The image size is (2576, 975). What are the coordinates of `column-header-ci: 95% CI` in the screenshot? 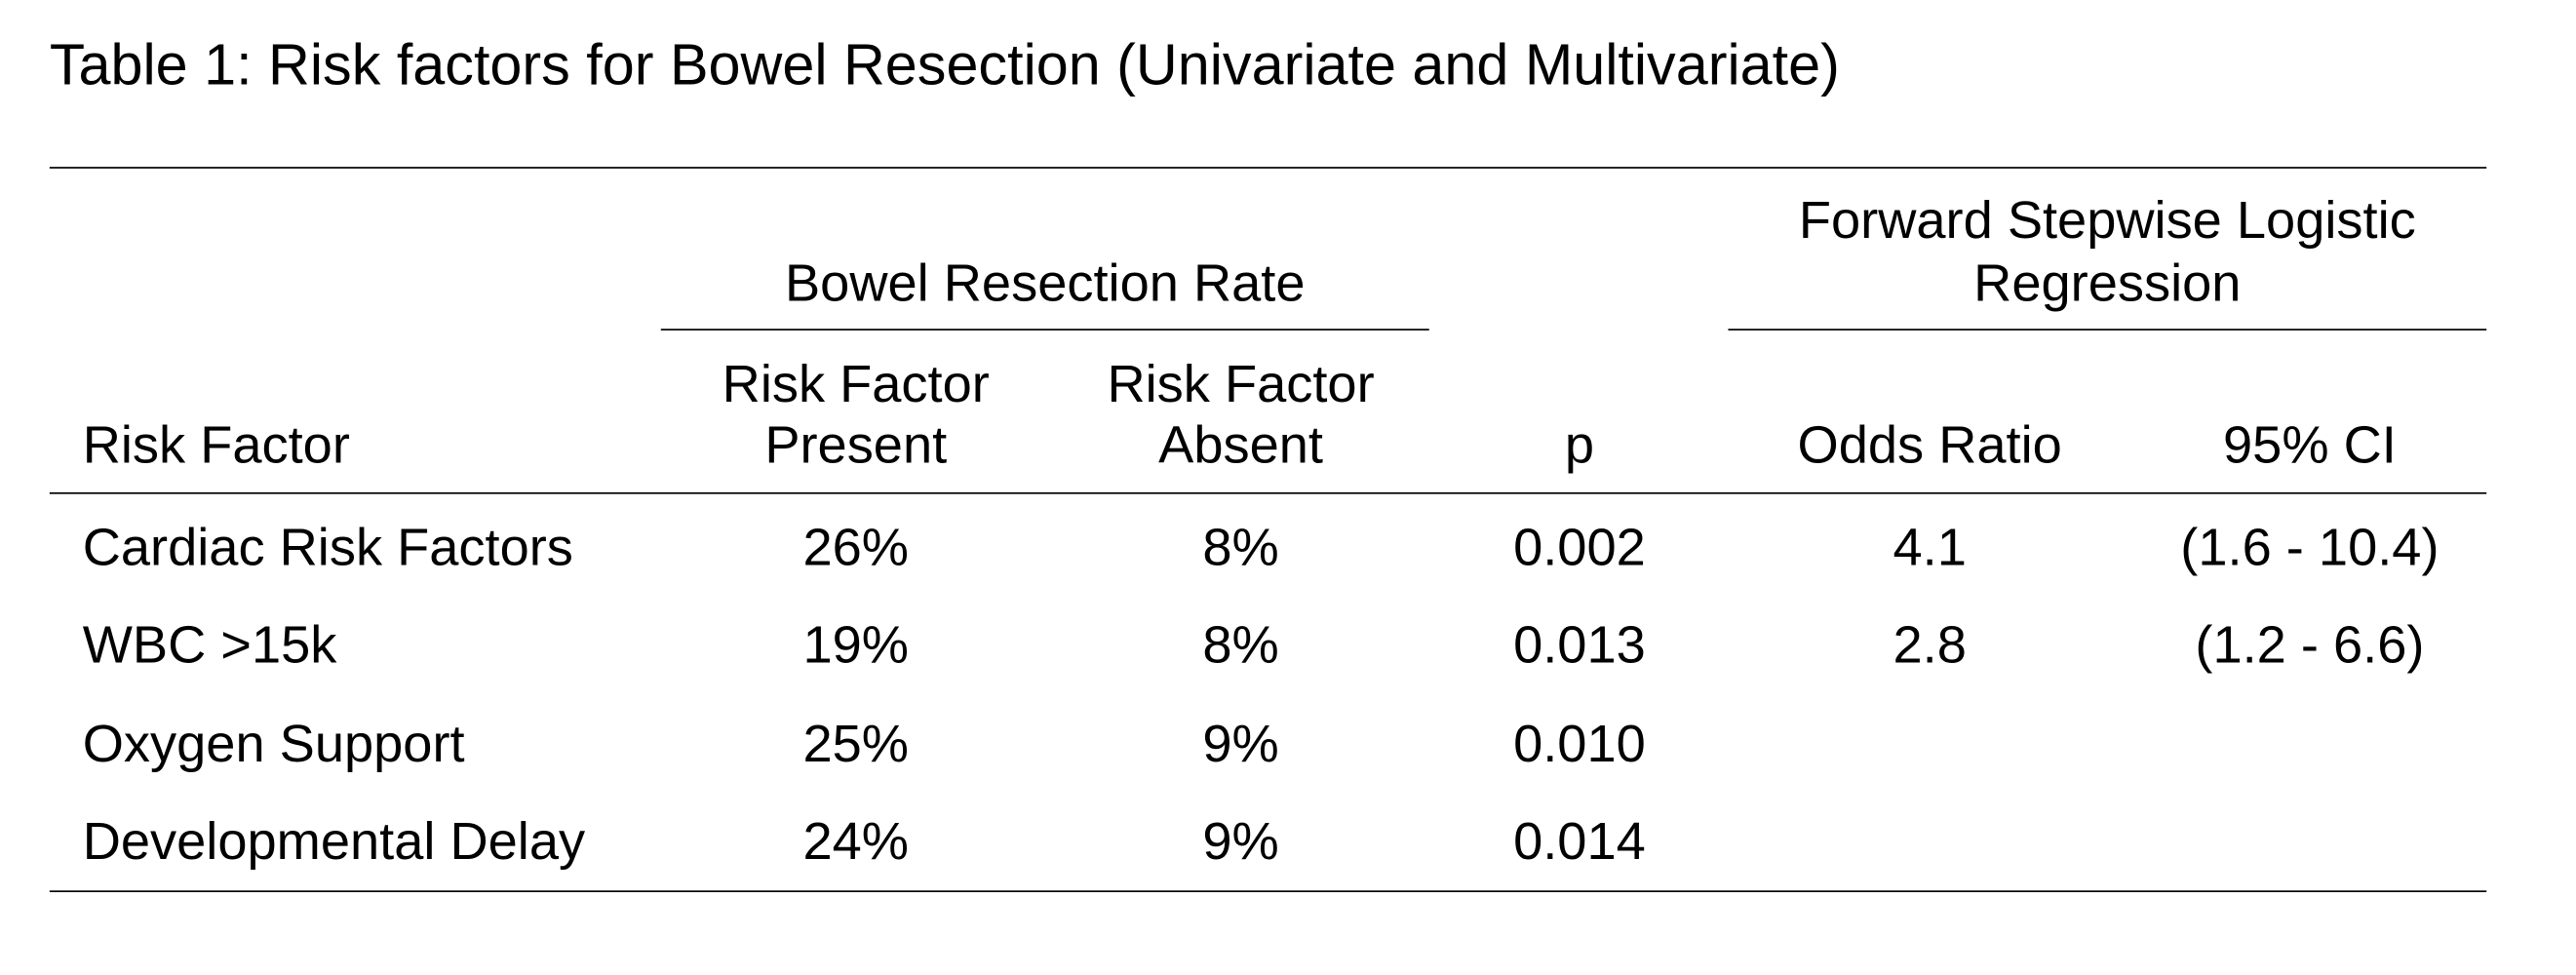 It's located at (2310, 444).